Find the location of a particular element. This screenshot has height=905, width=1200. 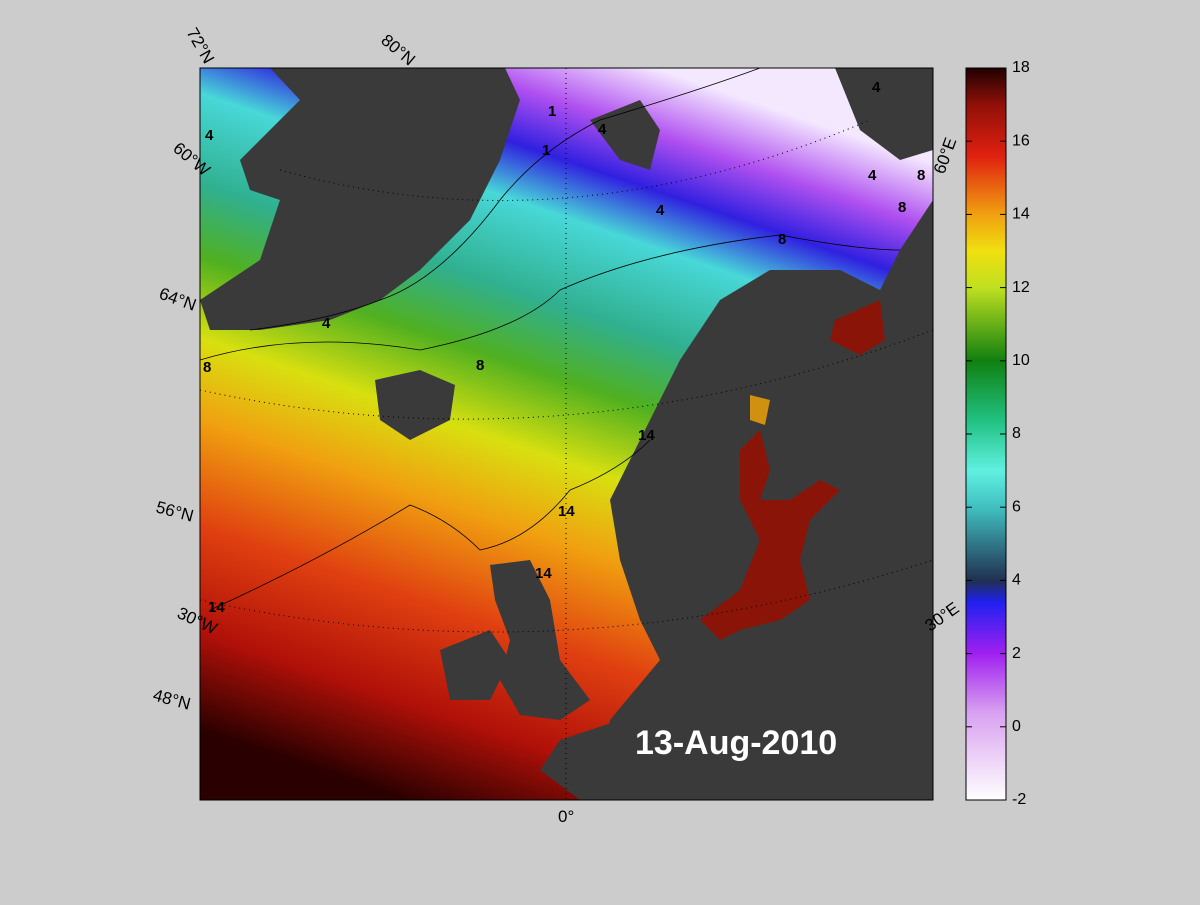

tick-label: 14 is located at coordinates (1021, 214).